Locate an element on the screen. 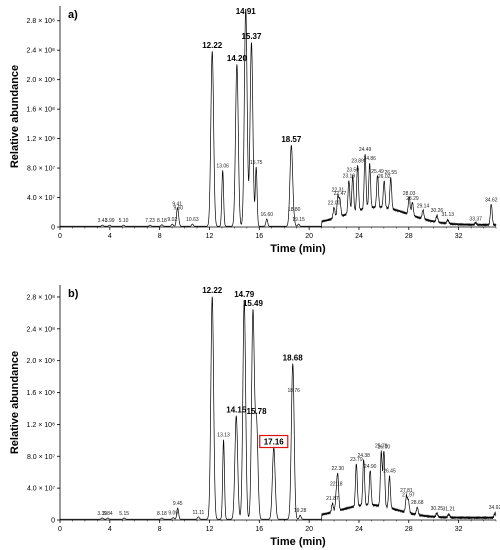 The image size is (500, 550). peak-label: 26.00 is located at coordinates (384, 447).